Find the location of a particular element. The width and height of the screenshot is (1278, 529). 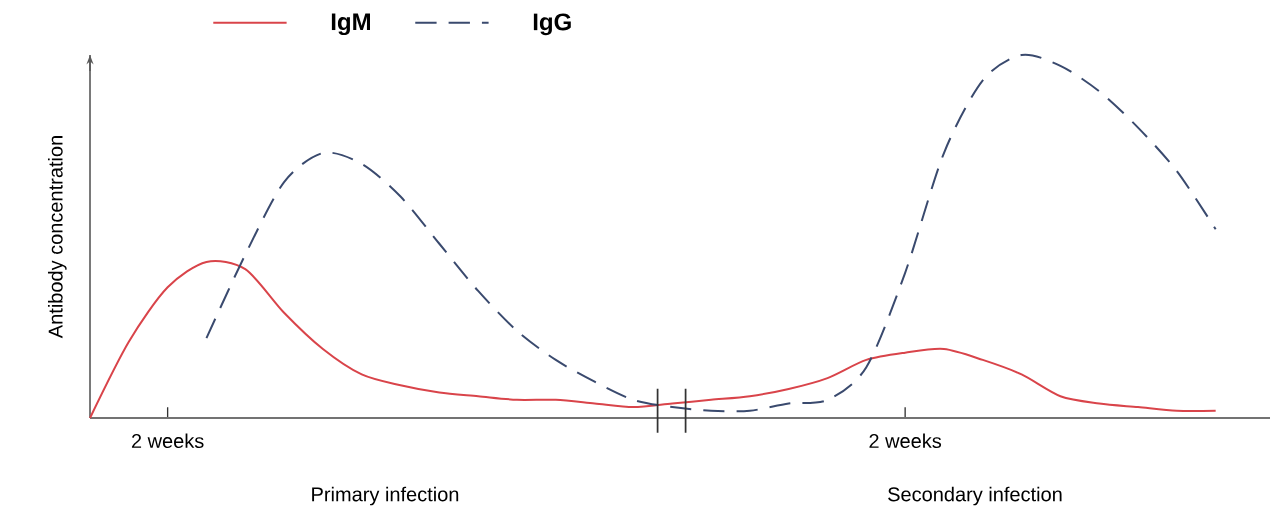

legend-label: IgM is located at coordinates (350, 24).